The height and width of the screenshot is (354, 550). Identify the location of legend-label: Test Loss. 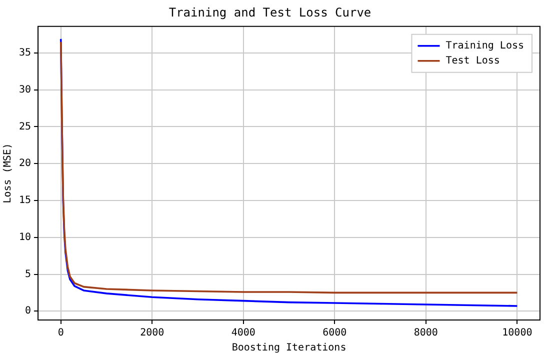
(473, 60).